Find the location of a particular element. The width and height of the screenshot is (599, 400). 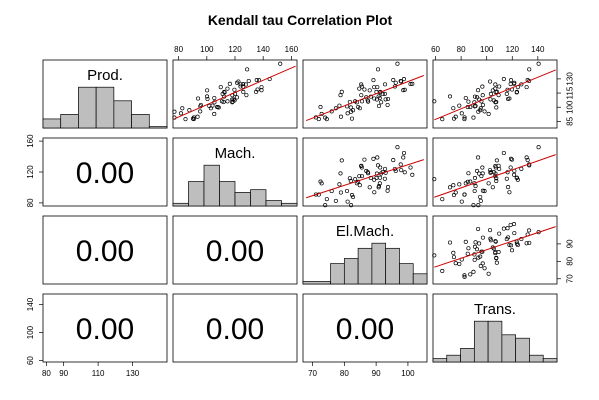

tick-label: 80 is located at coordinates (461, 49).